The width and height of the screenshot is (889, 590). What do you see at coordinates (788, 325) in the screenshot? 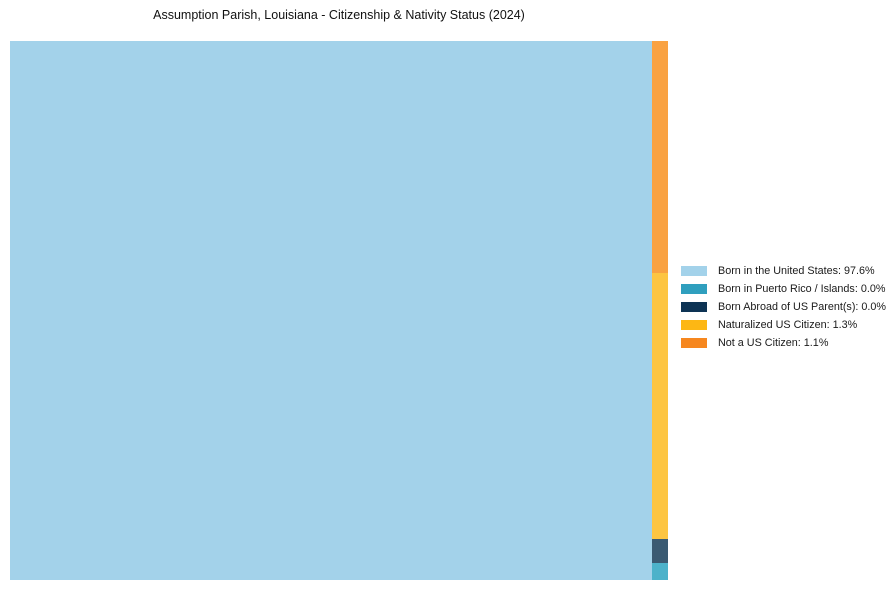
I see `legend-label-naturalized: Naturalized US Citizen: 1.3%` at bounding box center [788, 325].